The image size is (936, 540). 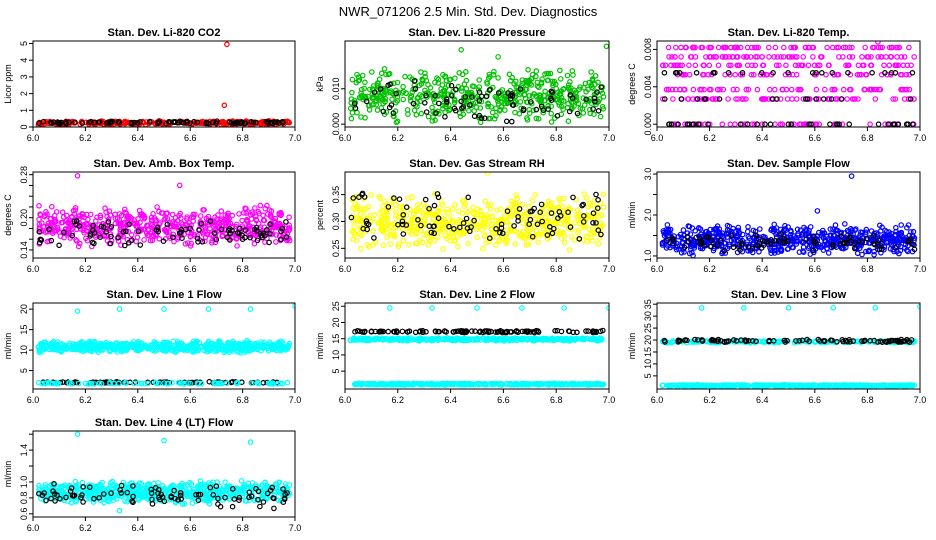 I want to click on series-colored-low, so click(x=163, y=383).